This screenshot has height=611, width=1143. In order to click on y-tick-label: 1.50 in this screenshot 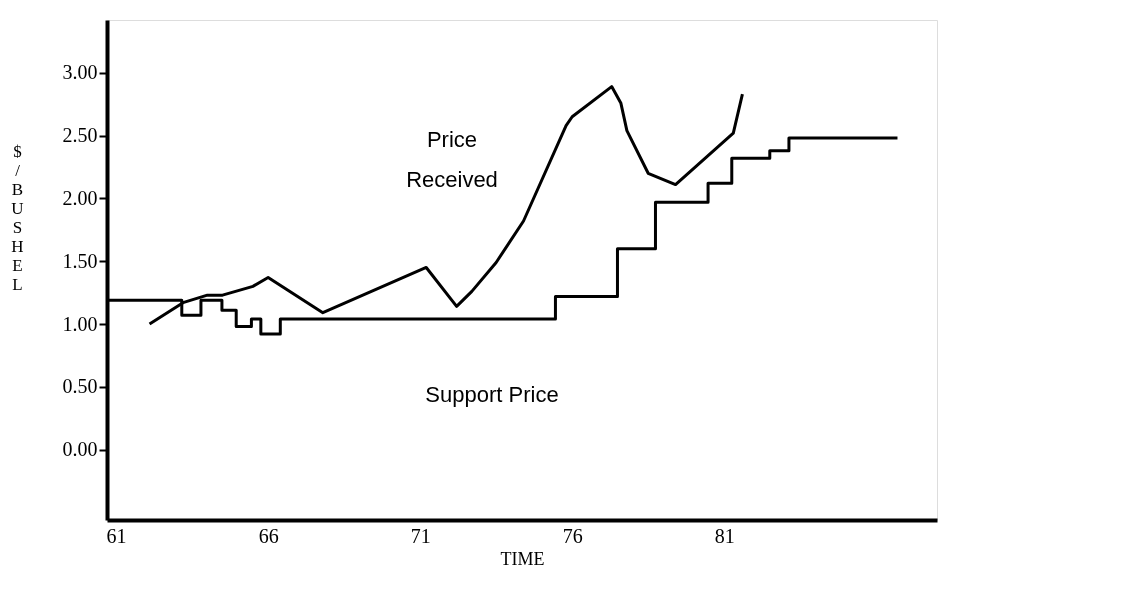, I will do `click(80, 260)`.